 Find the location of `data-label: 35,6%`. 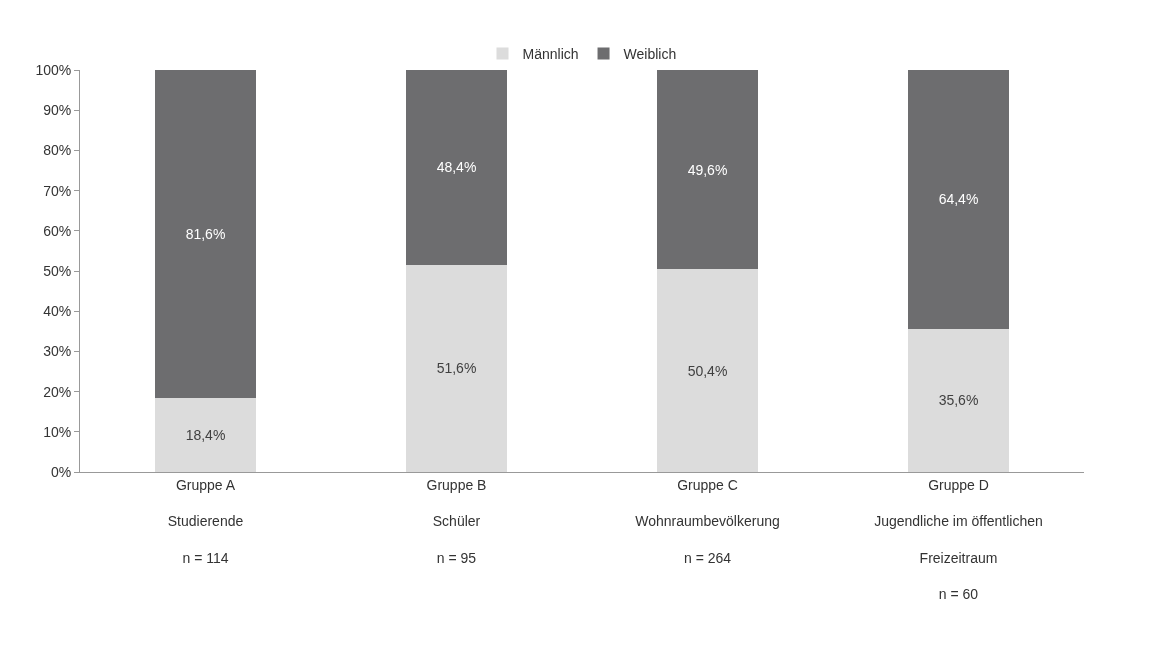

data-label: 35,6% is located at coordinates (958, 400).